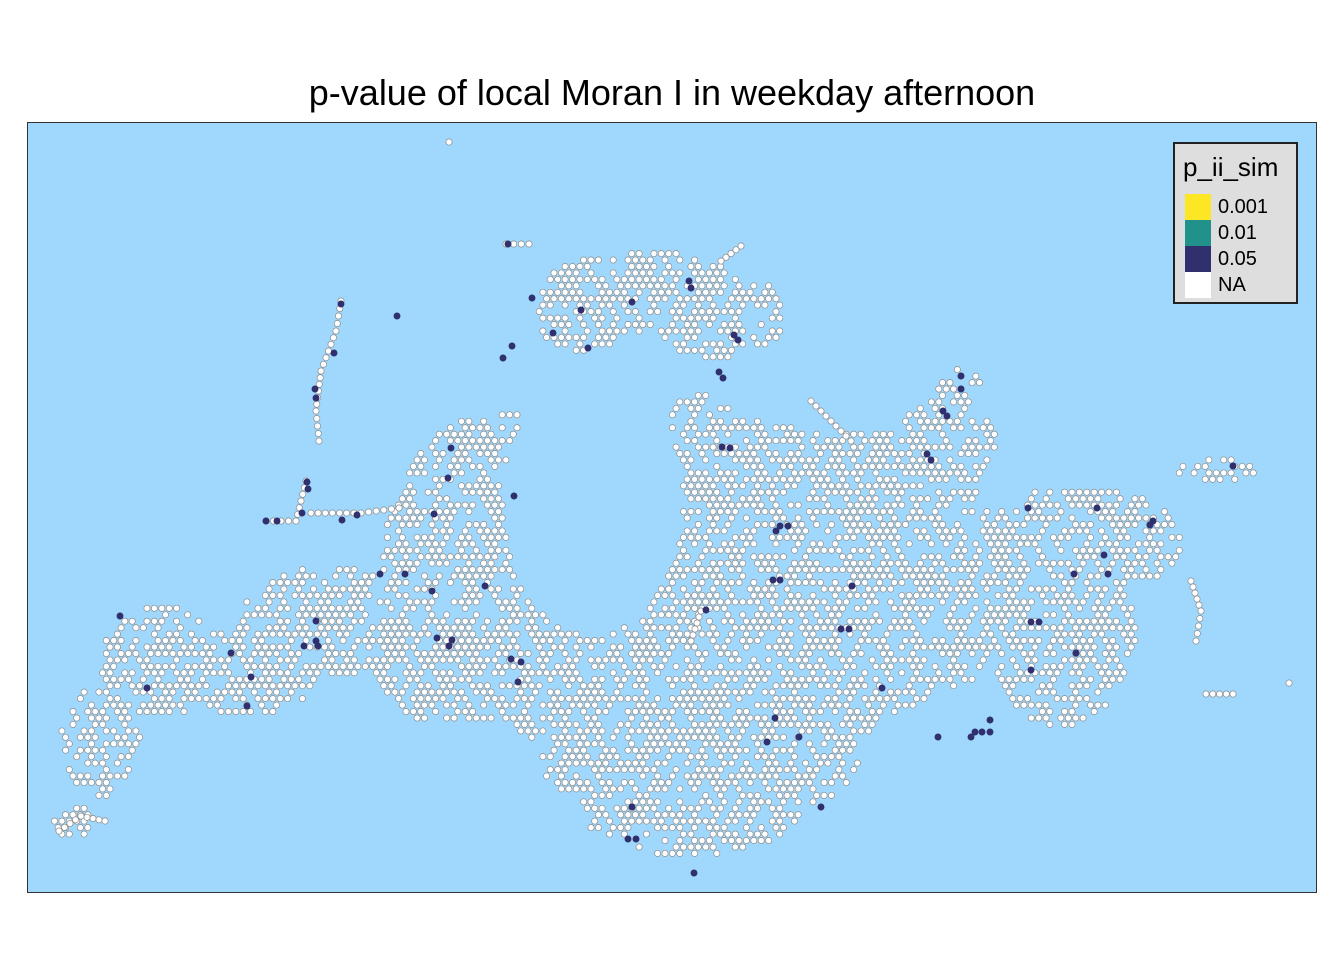 The width and height of the screenshot is (1344, 960). What do you see at coordinates (318, 646) in the screenshot?
I see `hex-cell-significant` at bounding box center [318, 646].